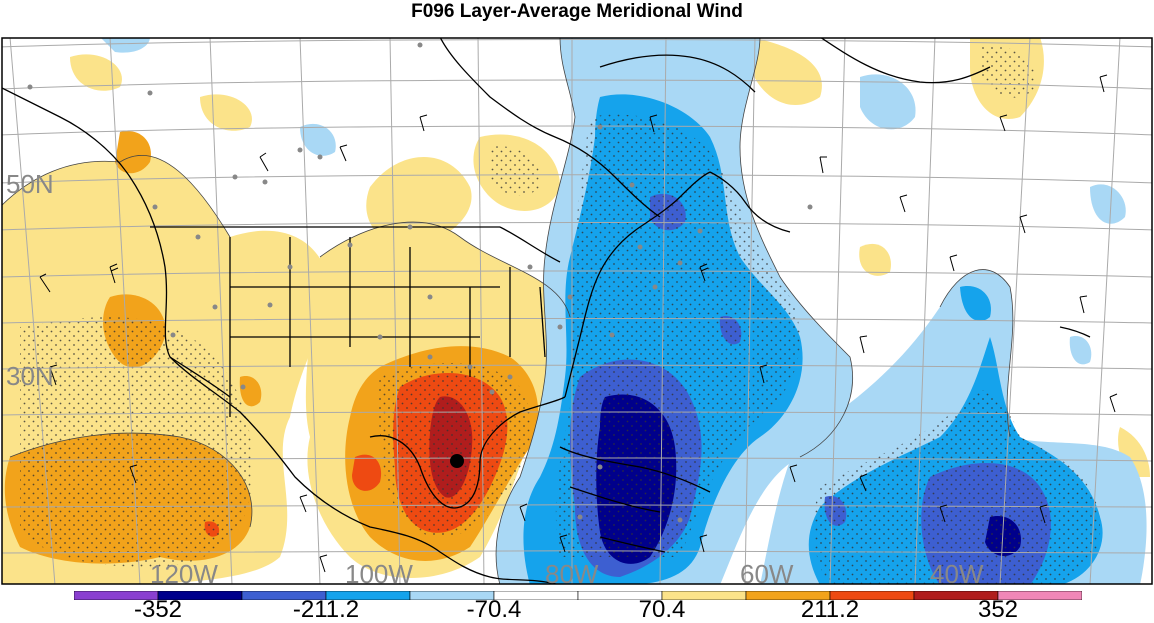 This screenshot has height=623, width=1154. I want to click on lon-label-40w: 40W, so click(957, 572).